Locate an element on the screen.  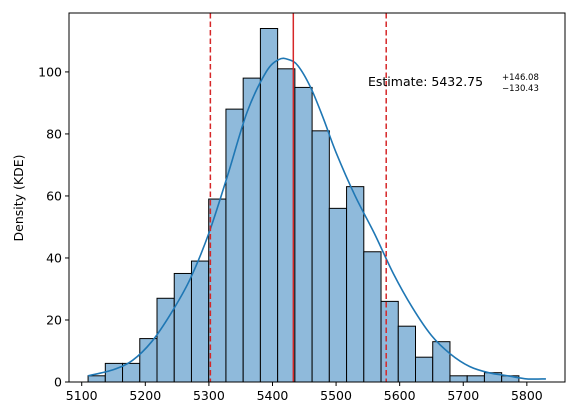
y-tick-label: 100 is located at coordinates (50, 71).